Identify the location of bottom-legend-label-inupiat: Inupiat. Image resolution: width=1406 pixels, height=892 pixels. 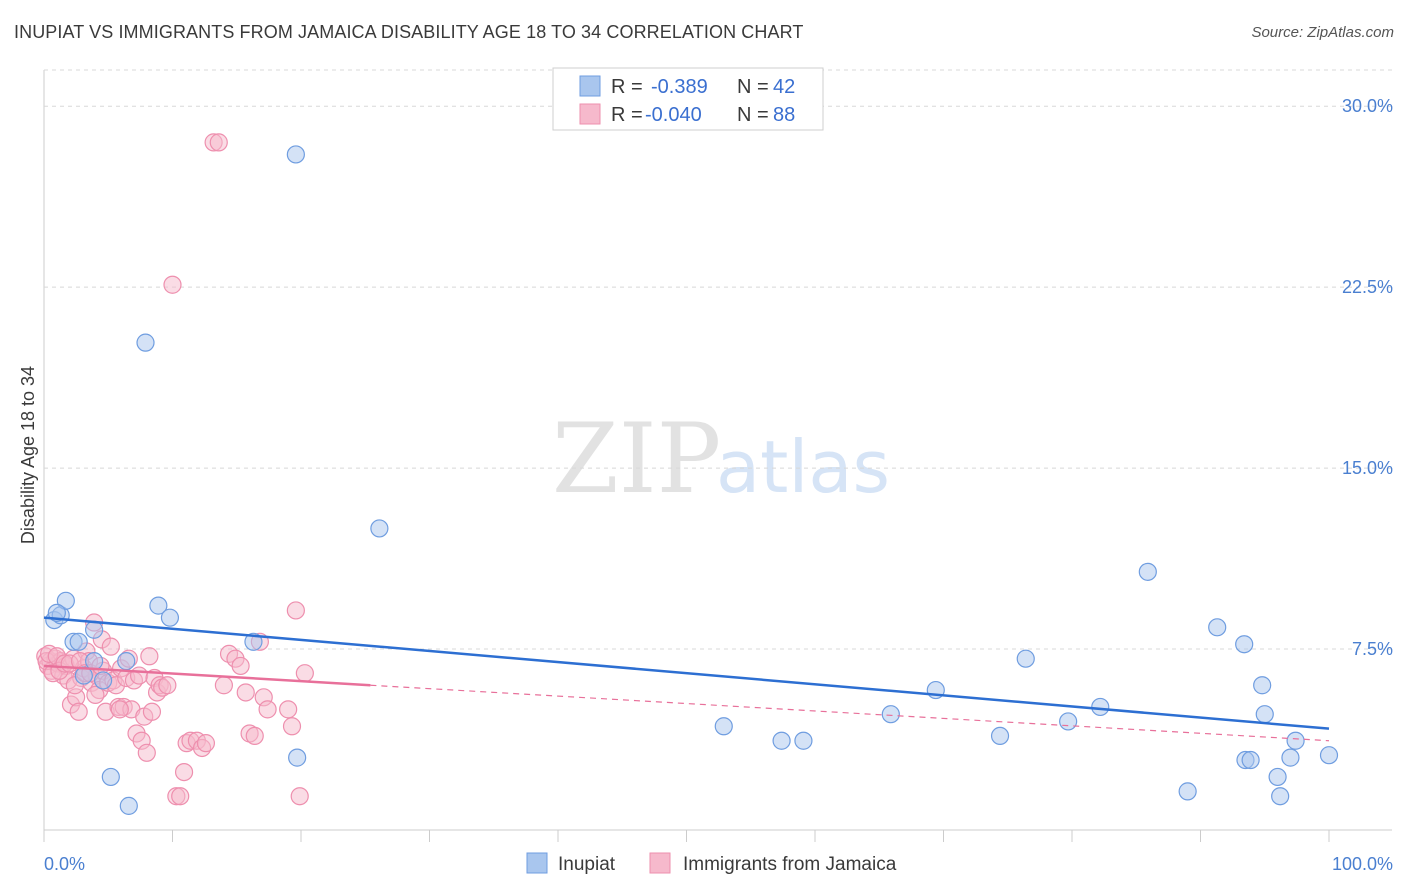
(587, 864).